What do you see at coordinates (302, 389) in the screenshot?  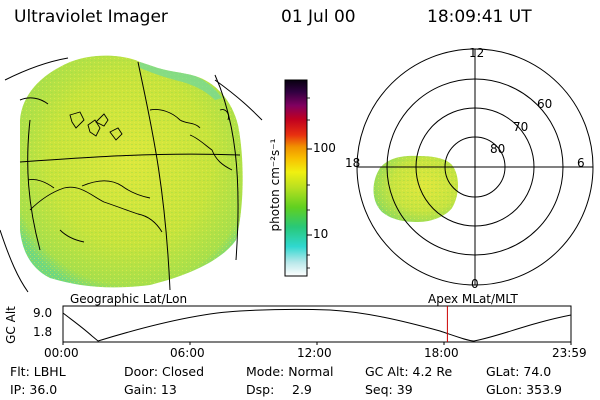 I see `status-dsp-value: 2.9` at bounding box center [302, 389].